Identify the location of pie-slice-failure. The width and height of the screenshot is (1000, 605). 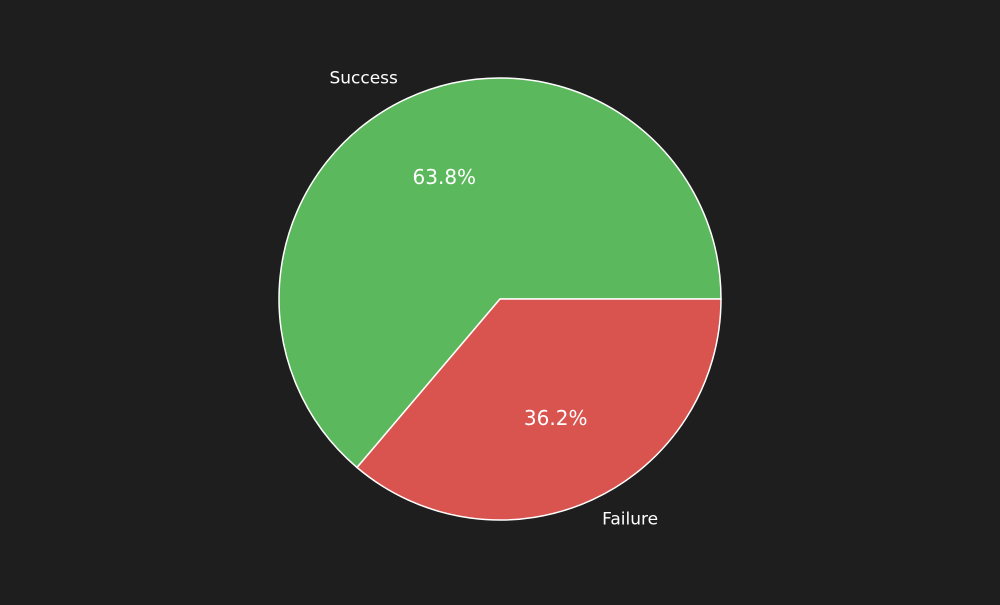
(539, 409).